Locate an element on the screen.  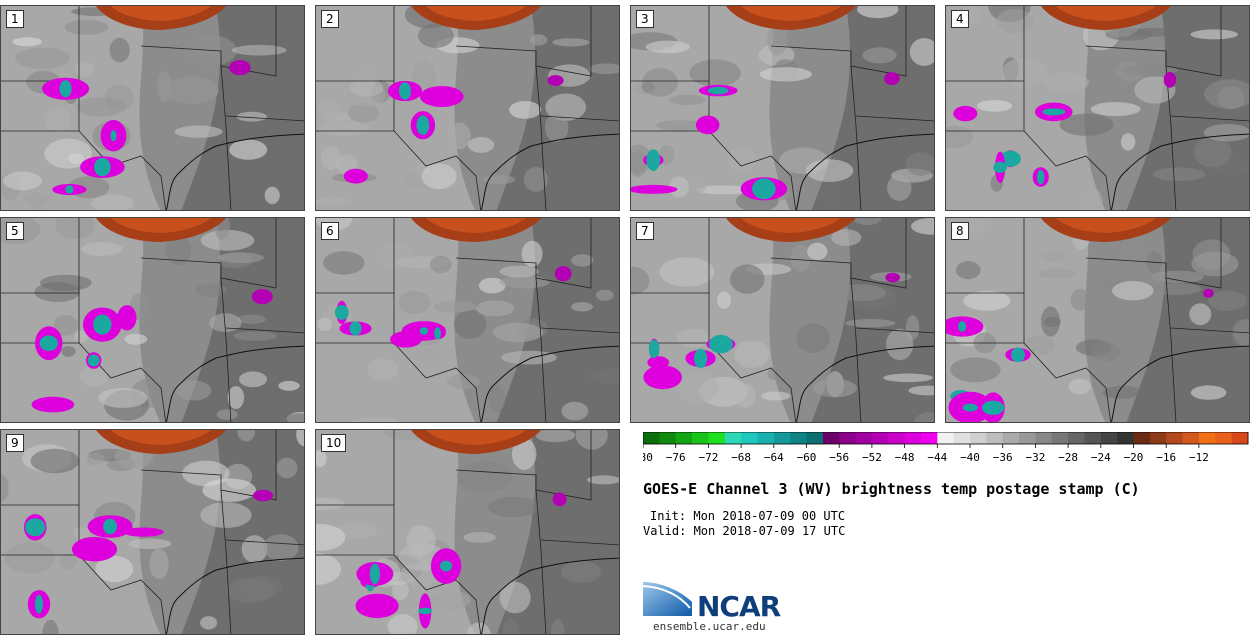
init-time: Init: Mon 2018-07-09 00 UTC is located at coordinates (748, 516).